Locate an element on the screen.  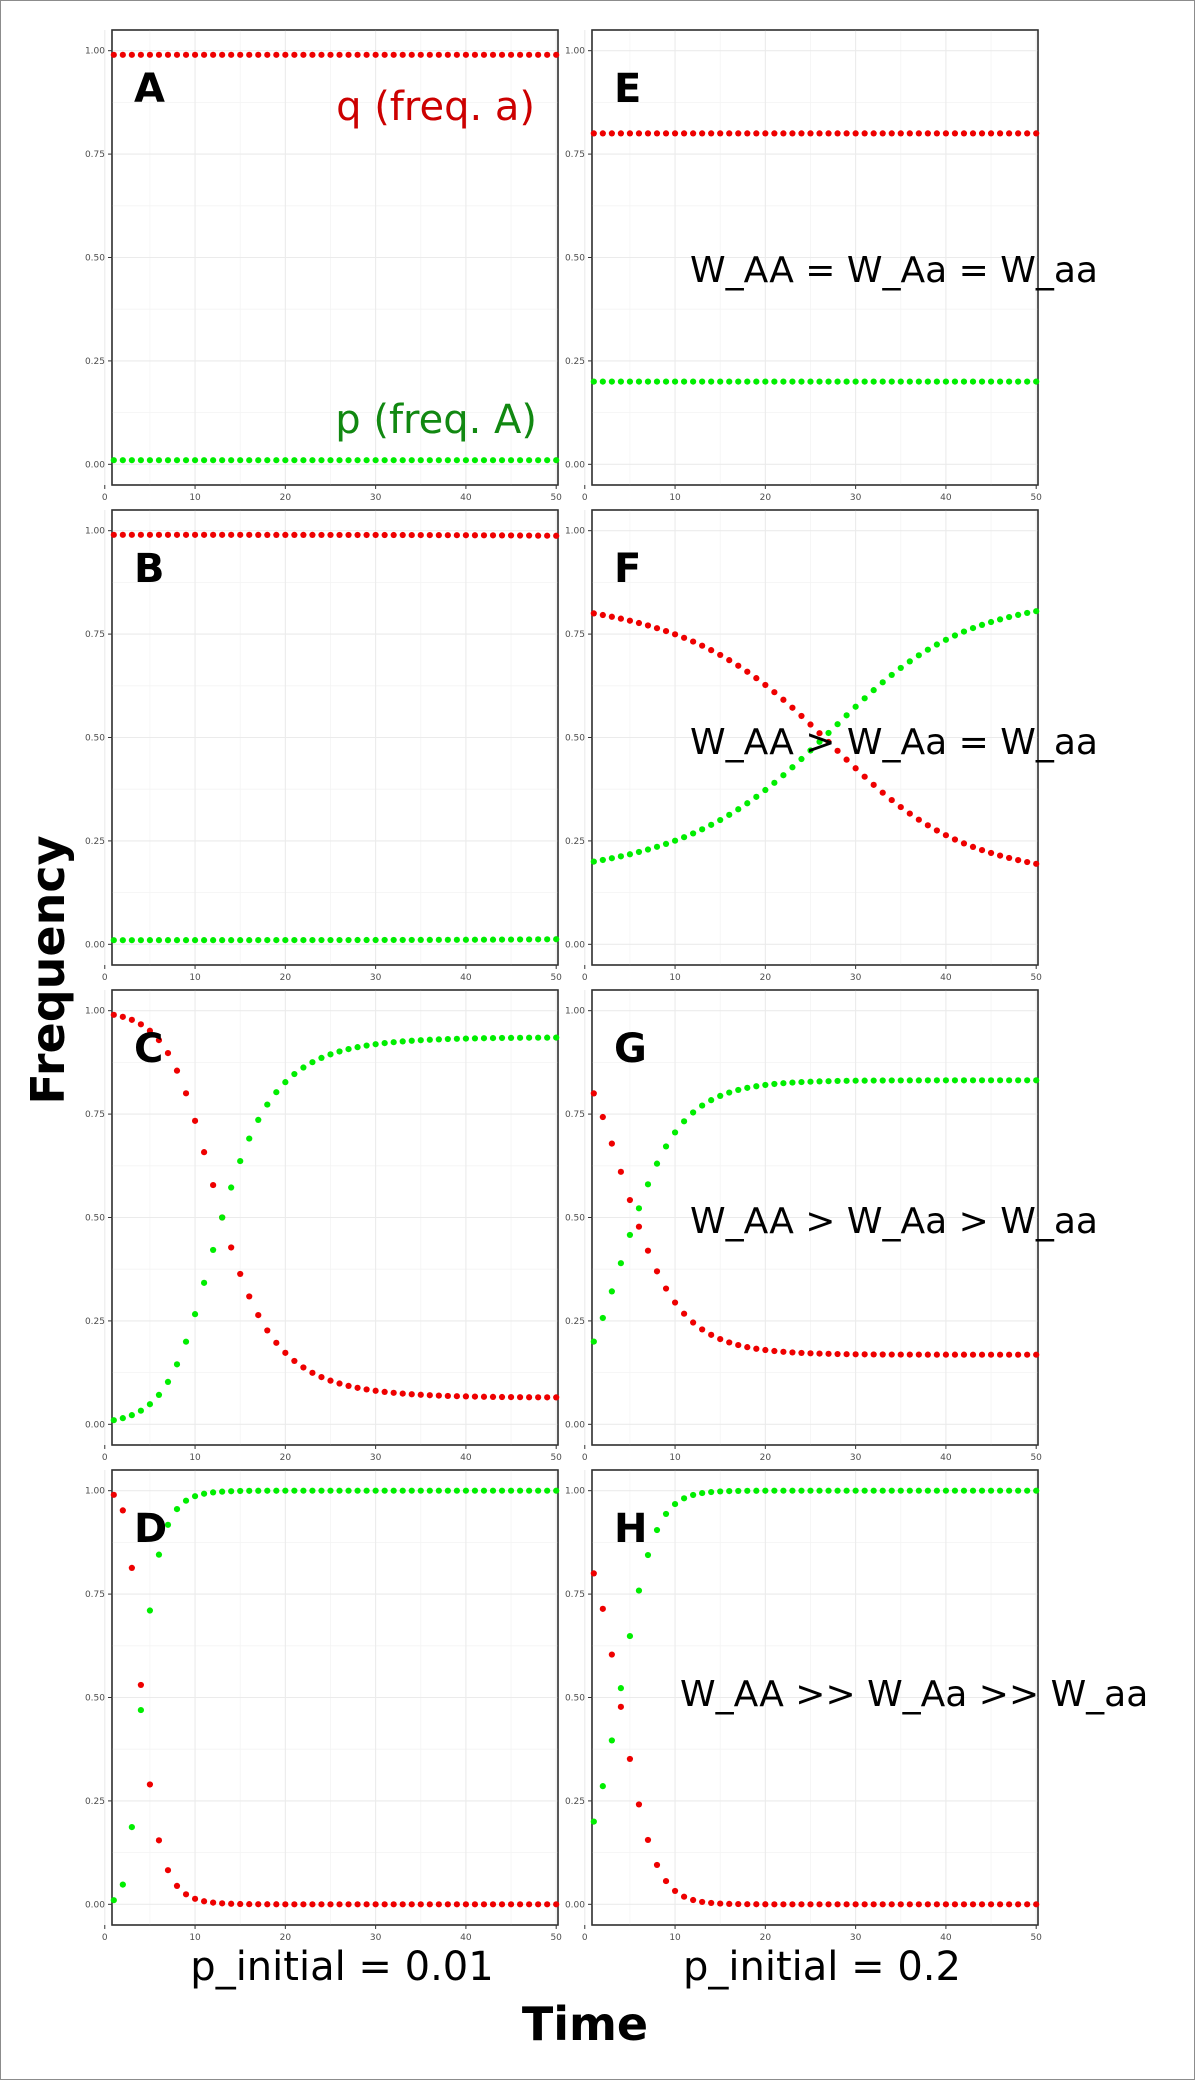
panel-b: 0 10 20 30 40 50 0.00 0.25 0.50 0.75 1.00 B is located at coordinates (323, 746).